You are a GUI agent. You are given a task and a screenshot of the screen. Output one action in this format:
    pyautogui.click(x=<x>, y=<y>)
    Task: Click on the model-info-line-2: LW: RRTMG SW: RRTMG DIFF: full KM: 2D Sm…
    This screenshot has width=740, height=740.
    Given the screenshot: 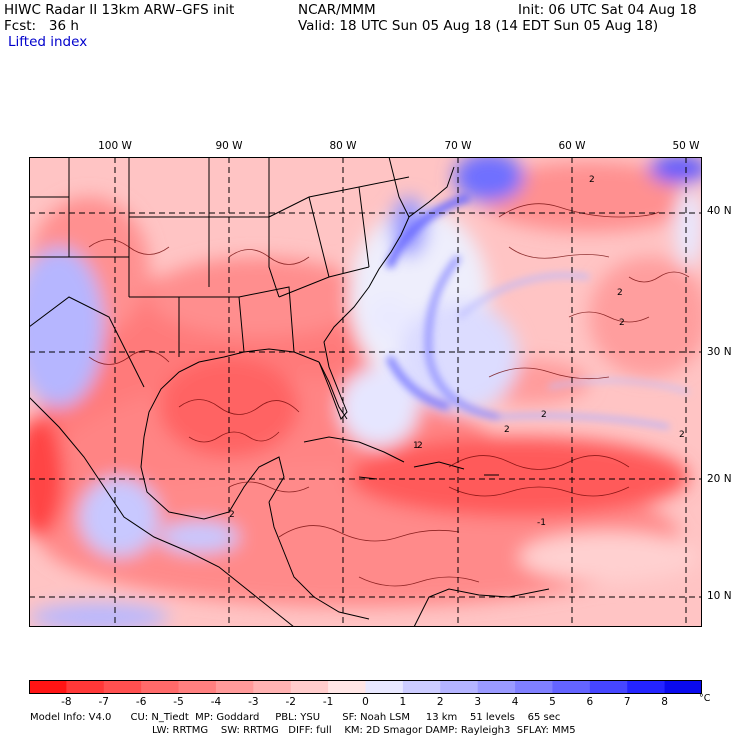 What is the action you would take?
    pyautogui.click(x=364, y=730)
    